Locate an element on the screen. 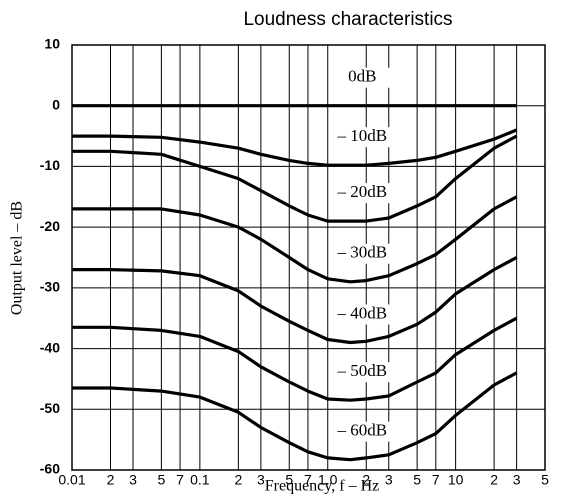  y-tick-label: -60 is located at coordinates (50, 469).